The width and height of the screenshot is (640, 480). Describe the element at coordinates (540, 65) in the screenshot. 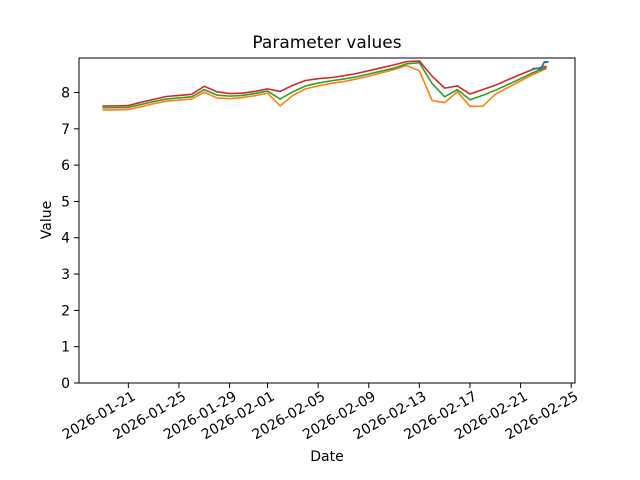

I see `series-4-blue-line` at that location.